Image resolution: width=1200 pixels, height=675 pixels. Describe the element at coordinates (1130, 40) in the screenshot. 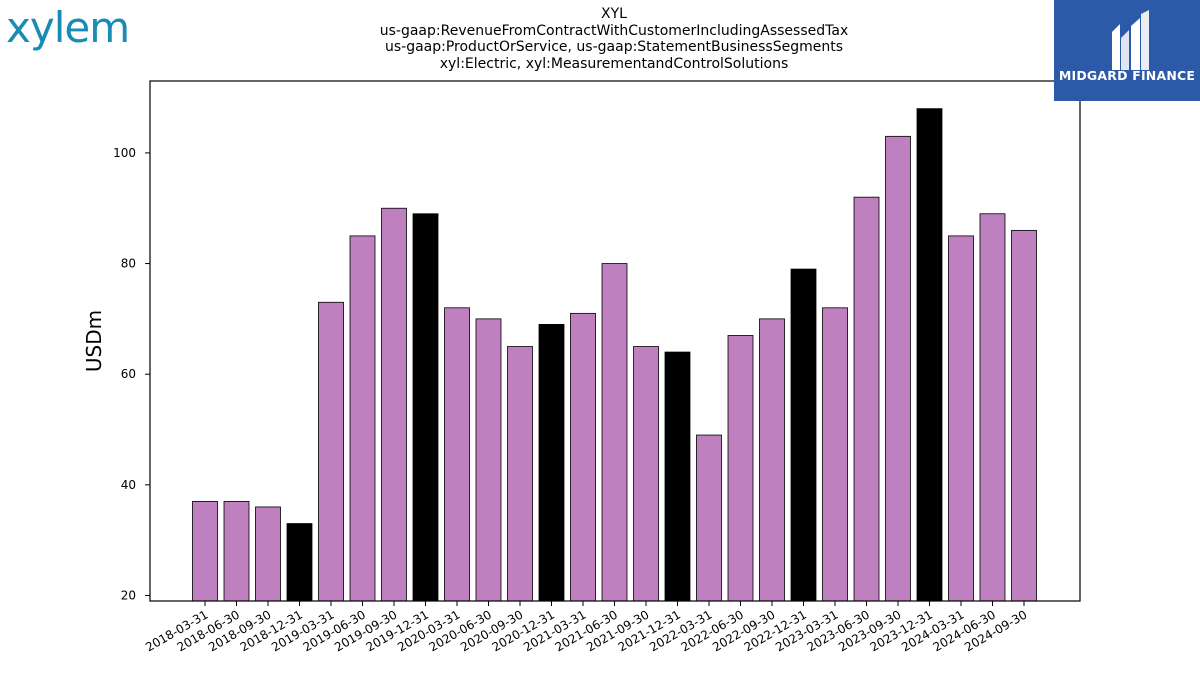

I see `midgard-logo-icon` at that location.